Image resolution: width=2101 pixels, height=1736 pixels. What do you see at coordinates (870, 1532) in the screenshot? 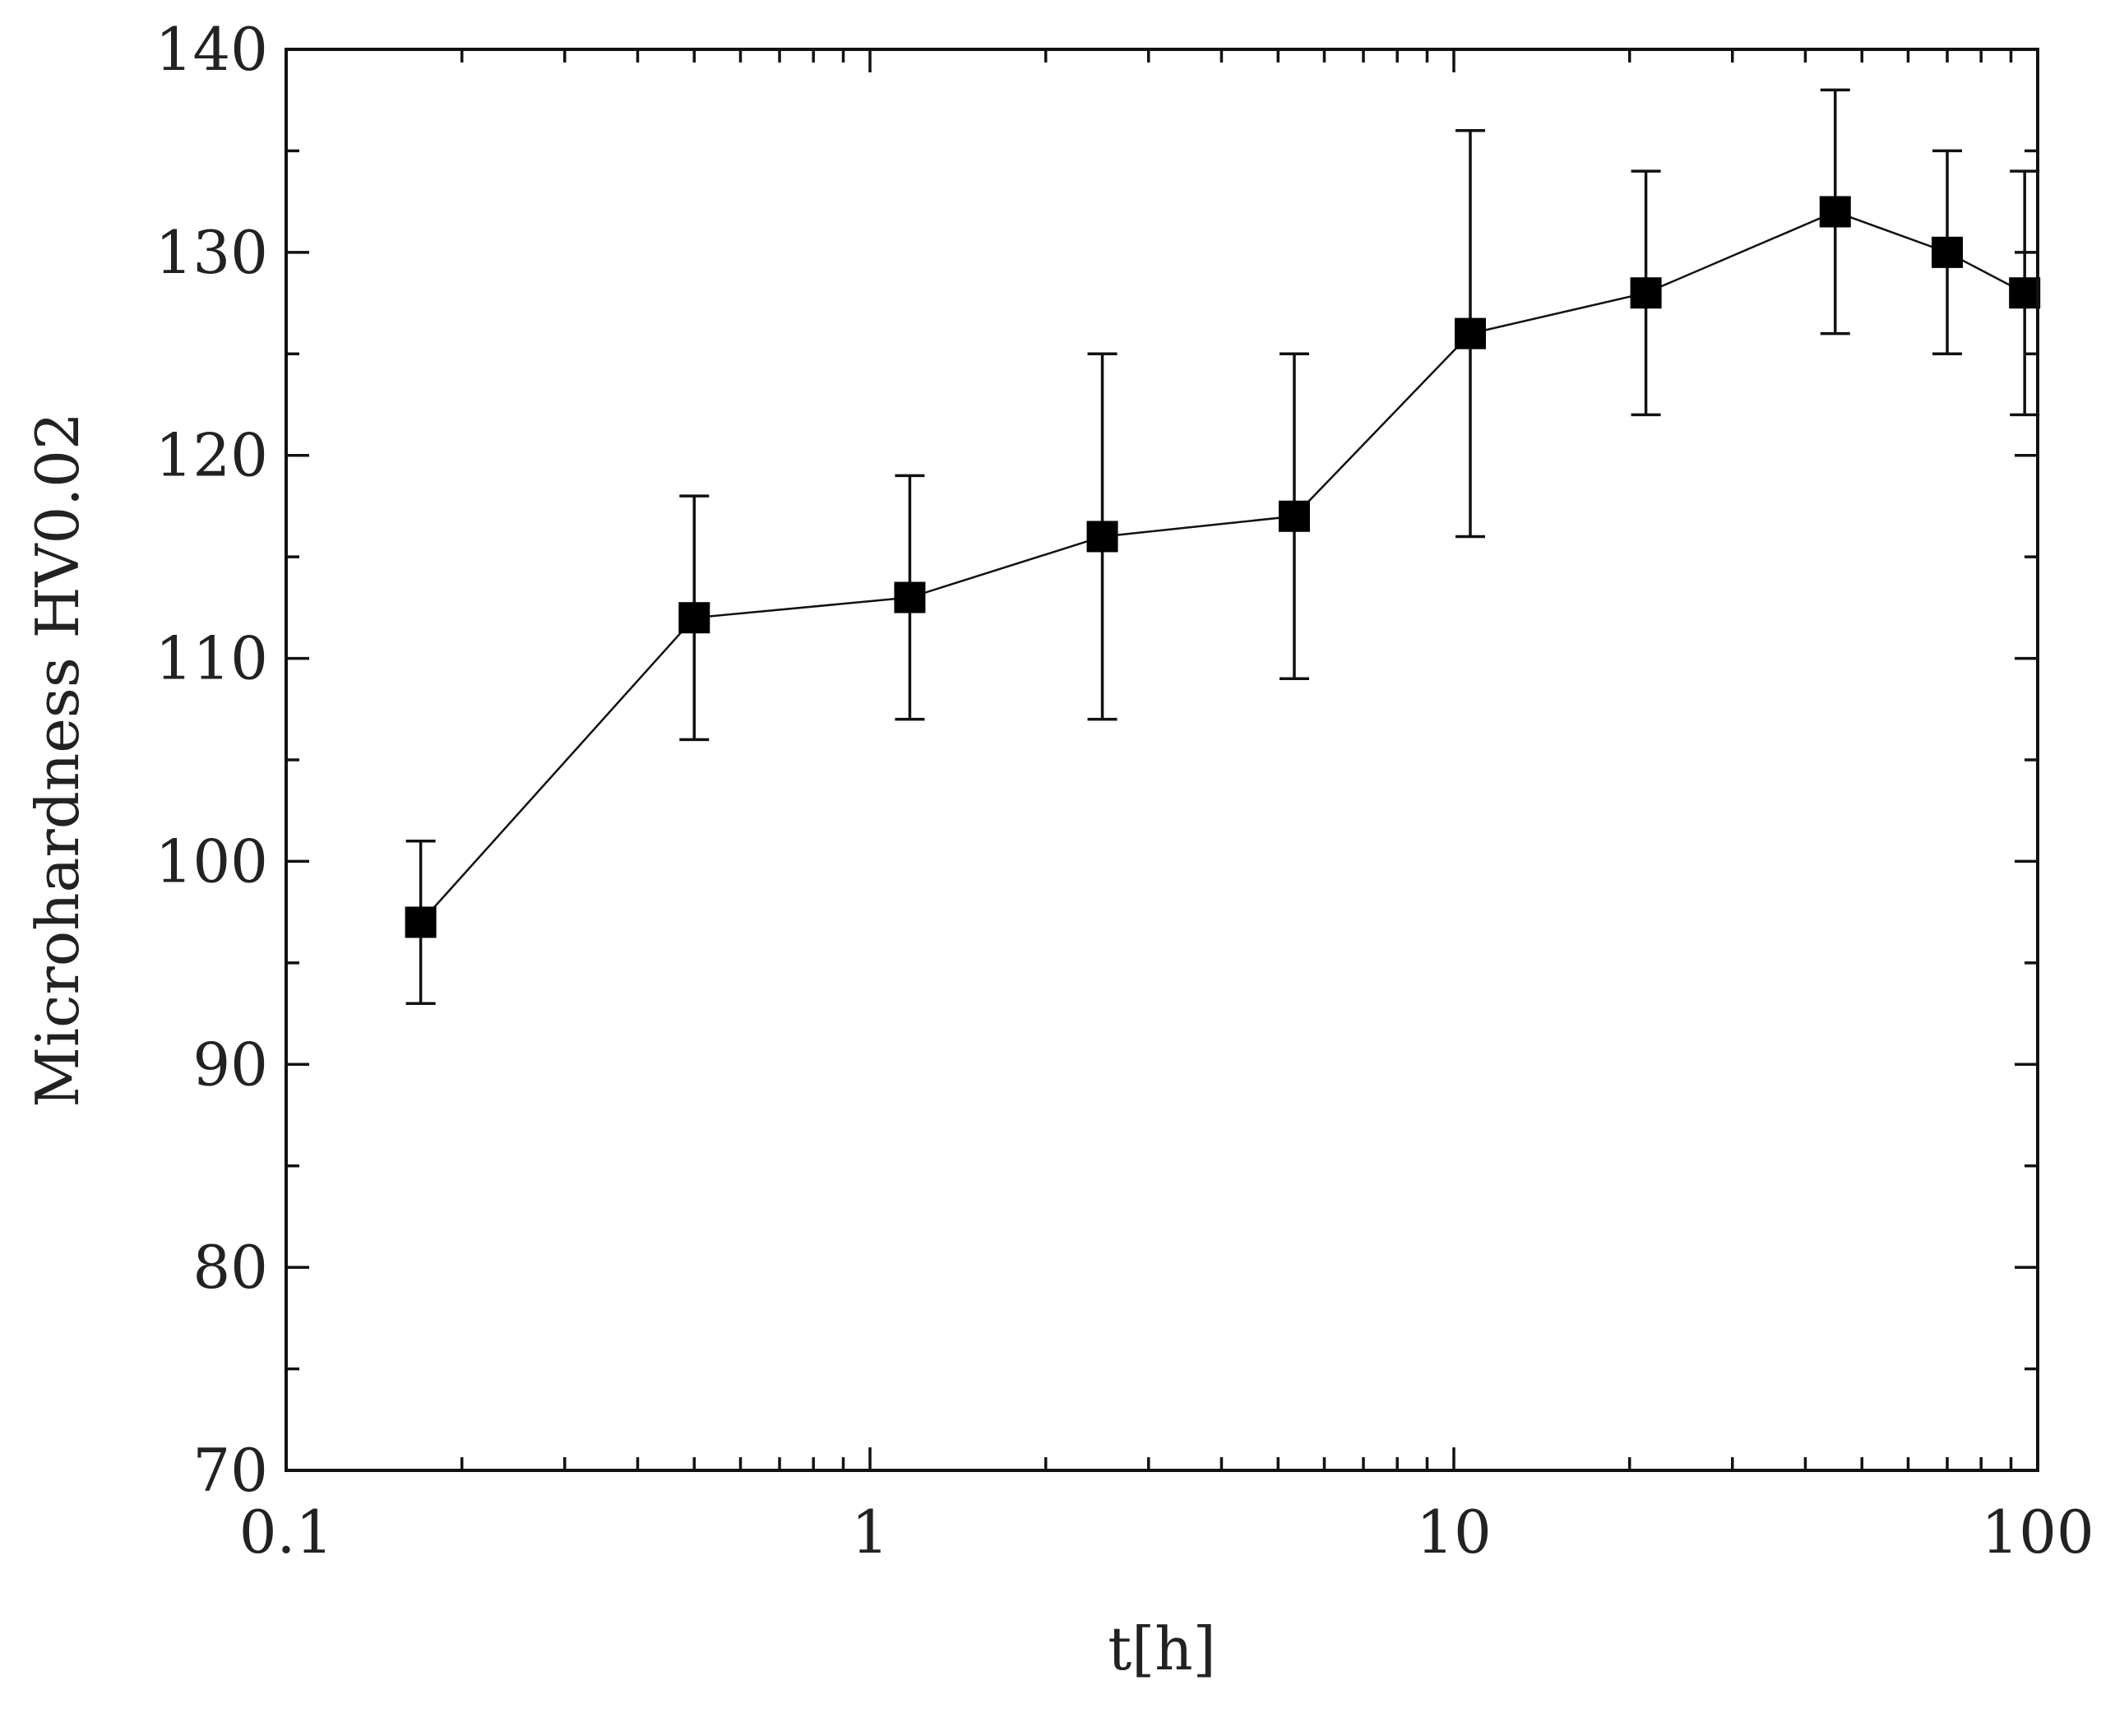
I see `x-tick-label: 1` at bounding box center [870, 1532].